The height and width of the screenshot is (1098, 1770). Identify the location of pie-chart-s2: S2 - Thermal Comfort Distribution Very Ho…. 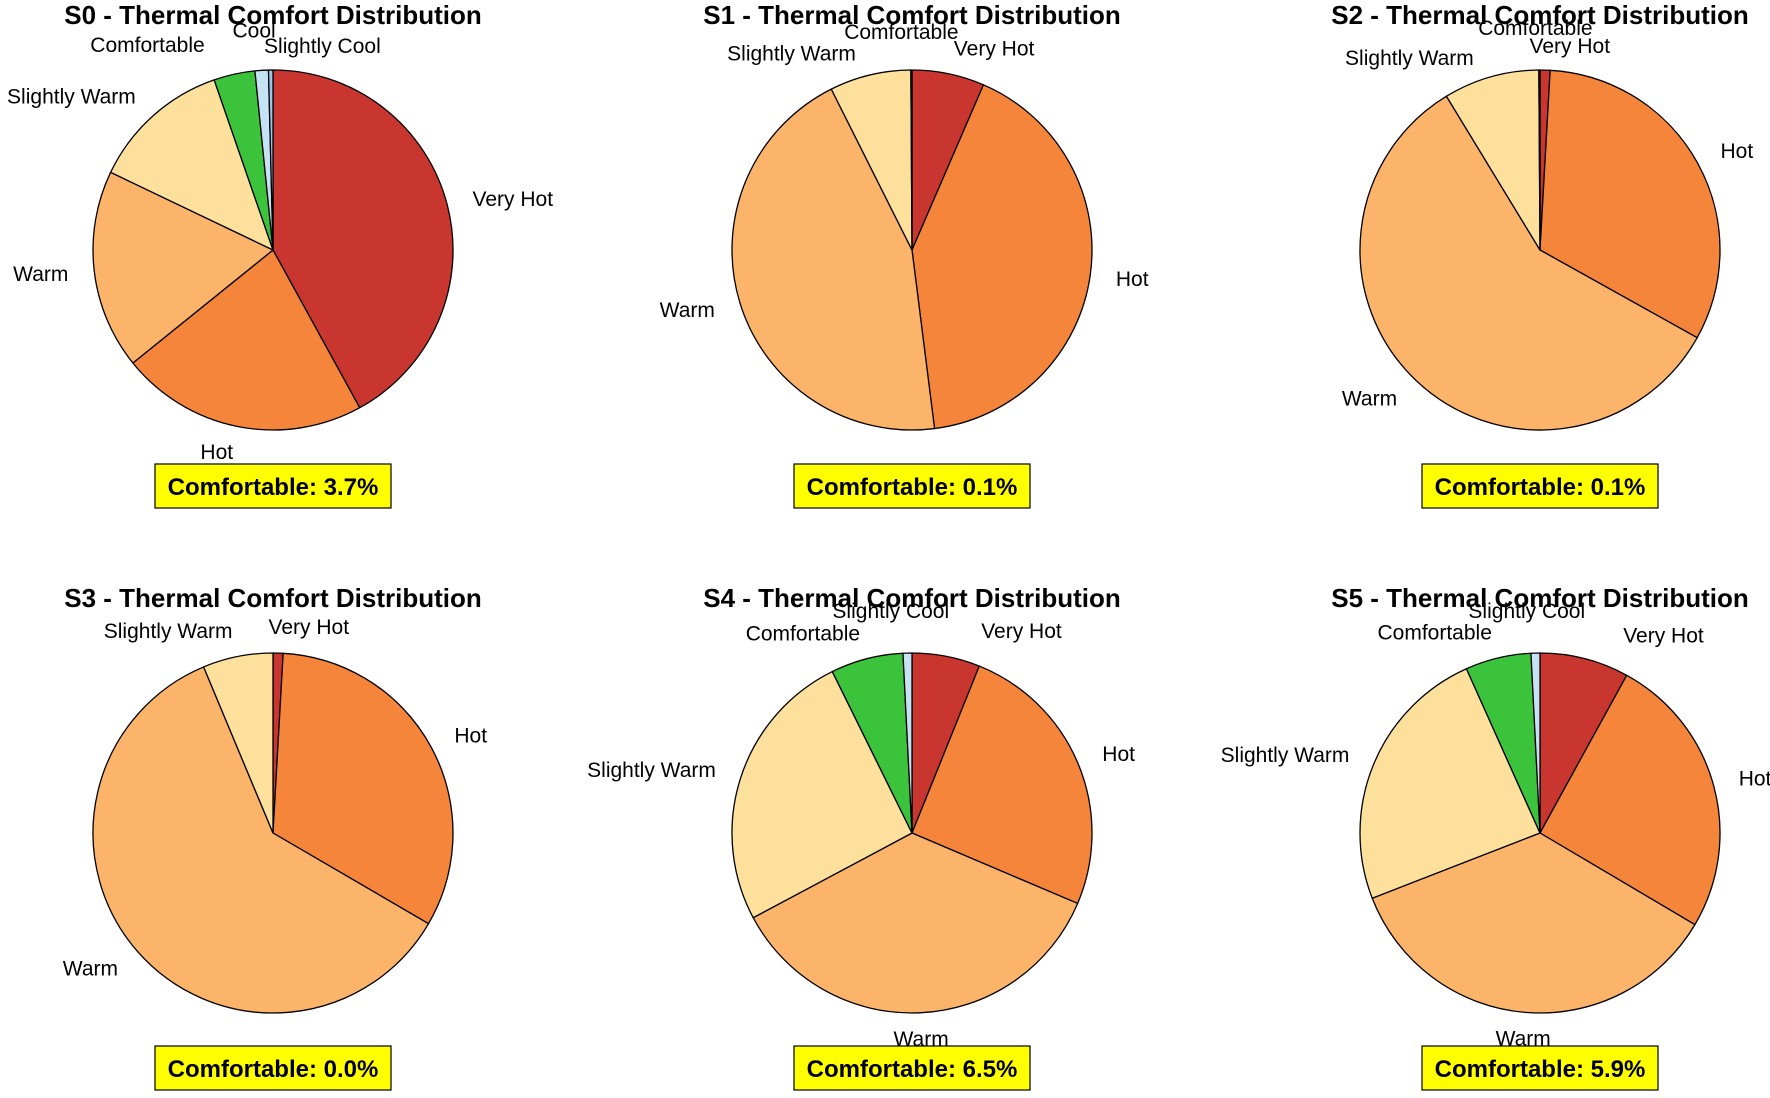
(1542, 254).